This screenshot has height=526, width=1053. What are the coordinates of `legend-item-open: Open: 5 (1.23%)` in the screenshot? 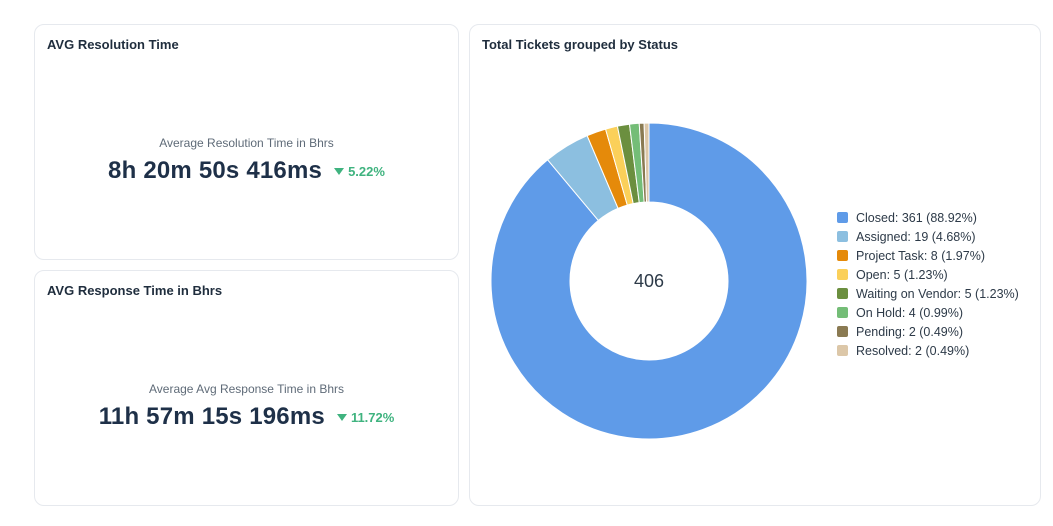 It's located at (928, 274).